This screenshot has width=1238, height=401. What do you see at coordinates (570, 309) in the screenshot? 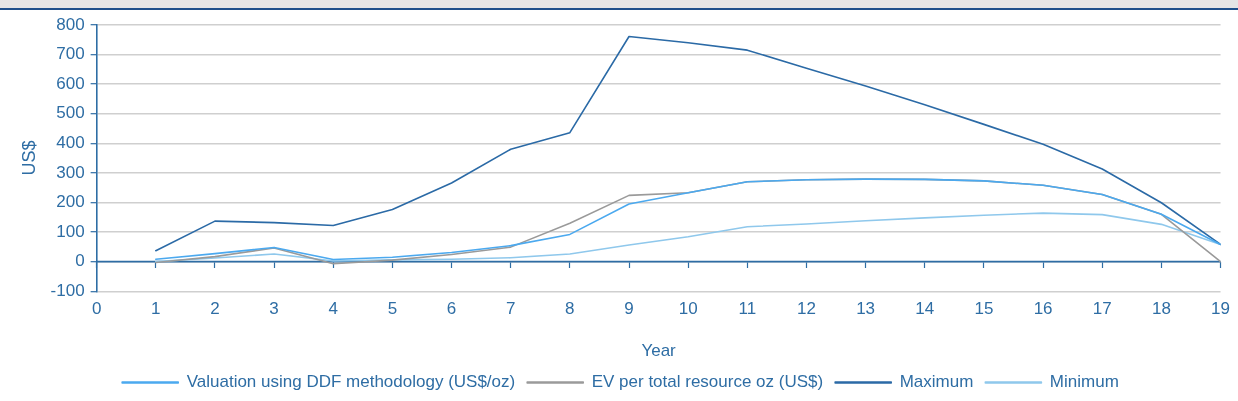
I see `x-tick-label: 8` at bounding box center [570, 309].